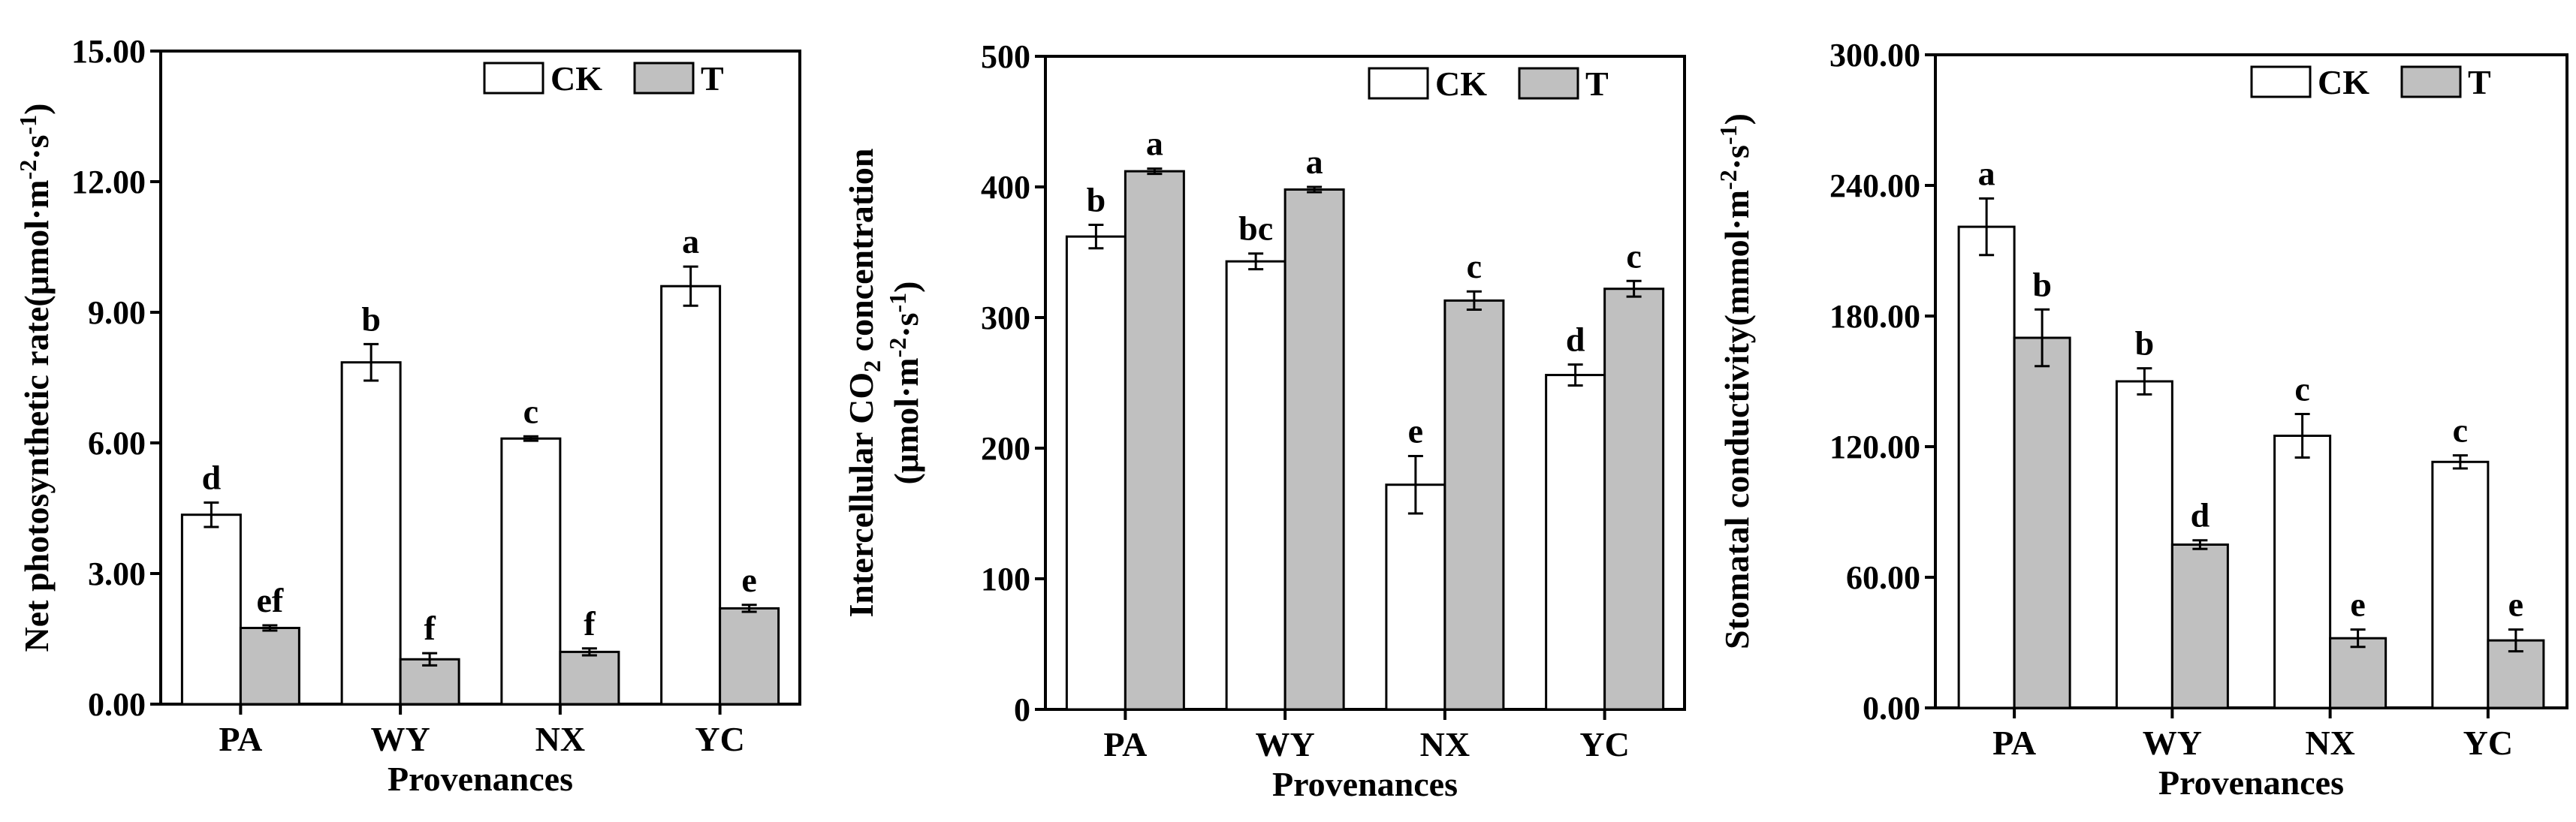 Image resolution: width=2576 pixels, height=822 pixels. What do you see at coordinates (864, 384) in the screenshot?
I see `y-axis-title: Intercellular CO2 concentration` at bounding box center [864, 384].